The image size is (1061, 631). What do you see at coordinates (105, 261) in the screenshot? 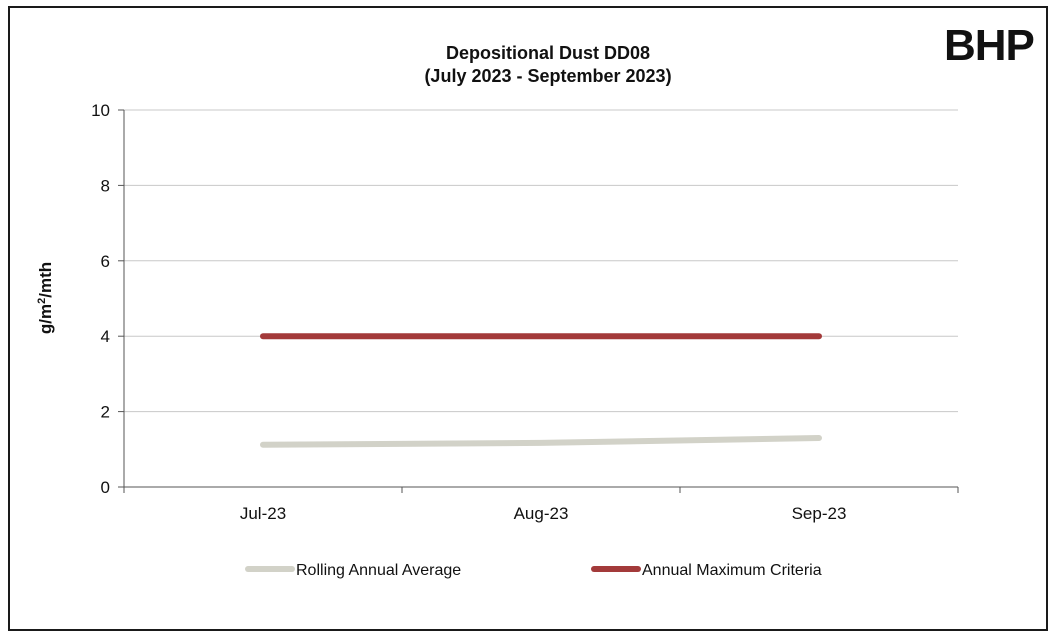
I see `y-tick-label: 6` at bounding box center [105, 261].